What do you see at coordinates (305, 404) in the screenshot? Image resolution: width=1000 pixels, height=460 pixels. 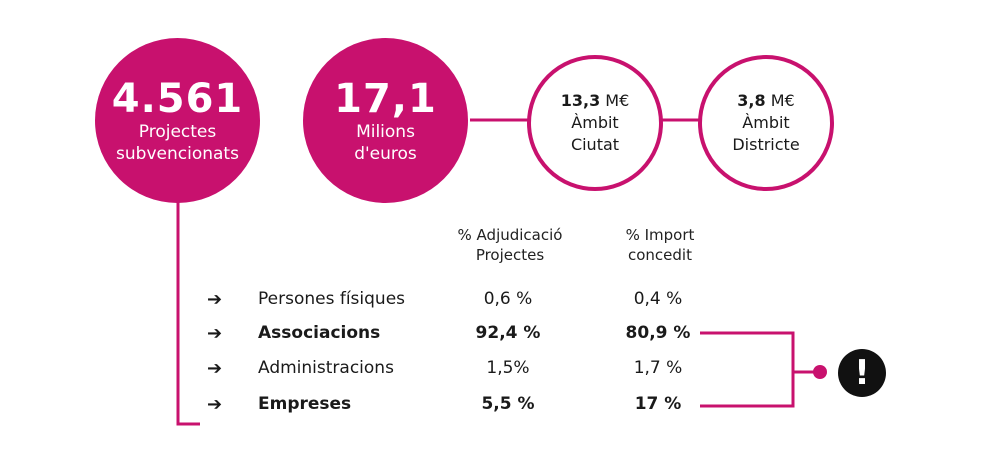 I see `row-name: Empreses` at bounding box center [305, 404].